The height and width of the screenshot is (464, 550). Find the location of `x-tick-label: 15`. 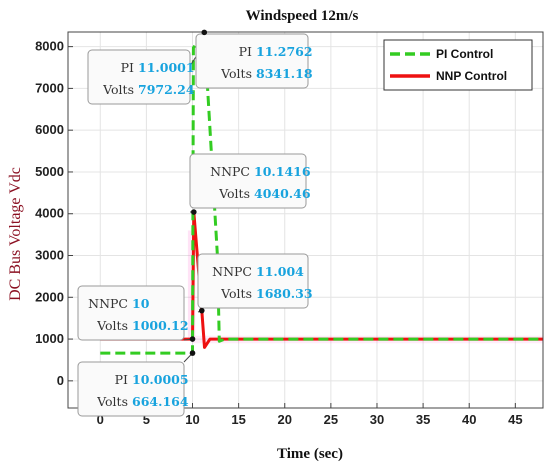

x-tick-label: 15 is located at coordinates (238, 419).